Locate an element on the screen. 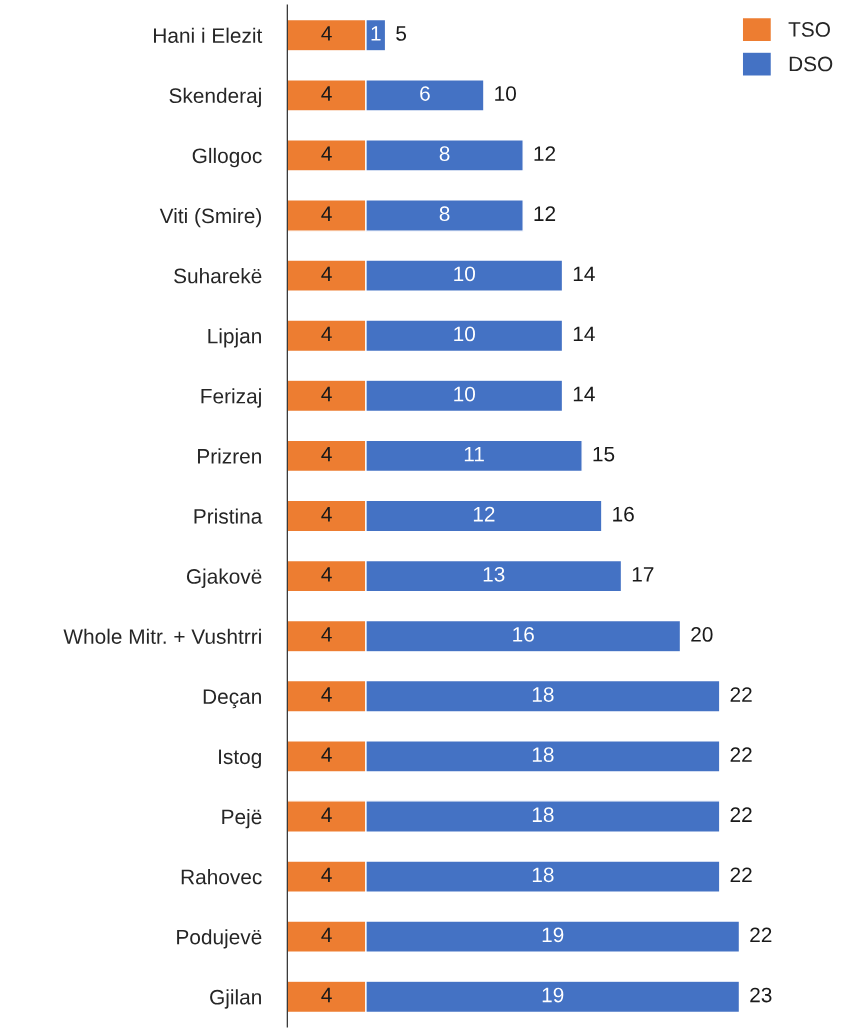 The height and width of the screenshot is (1032, 850). y-tick-label: Viti (Smire) is located at coordinates (210, 217).